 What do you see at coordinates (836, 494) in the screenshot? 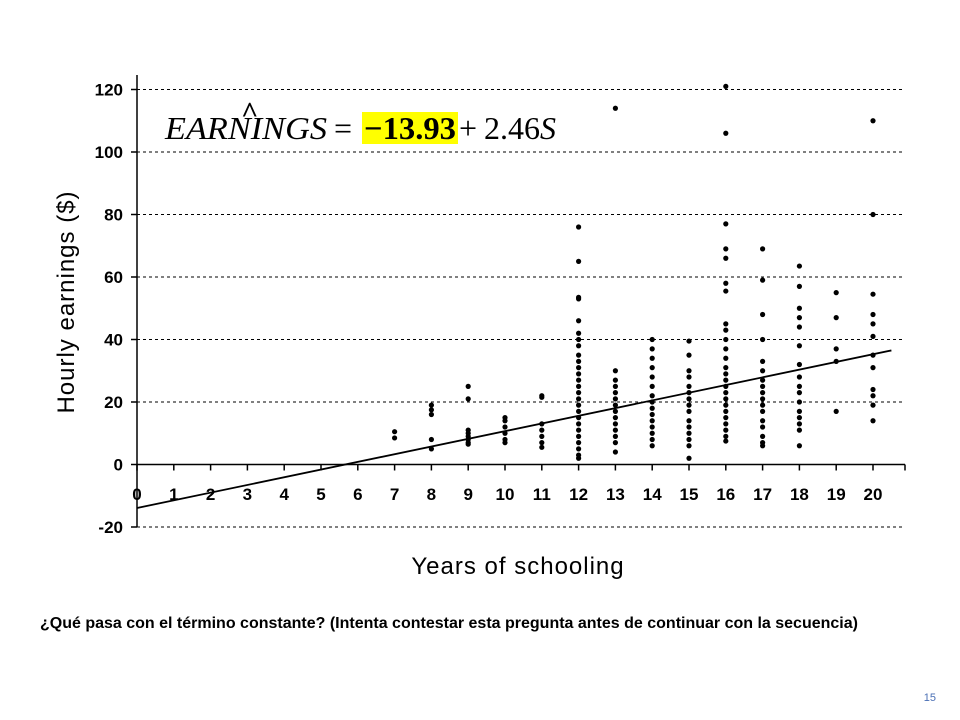
I see `x-tick-label: 19` at bounding box center [836, 494].